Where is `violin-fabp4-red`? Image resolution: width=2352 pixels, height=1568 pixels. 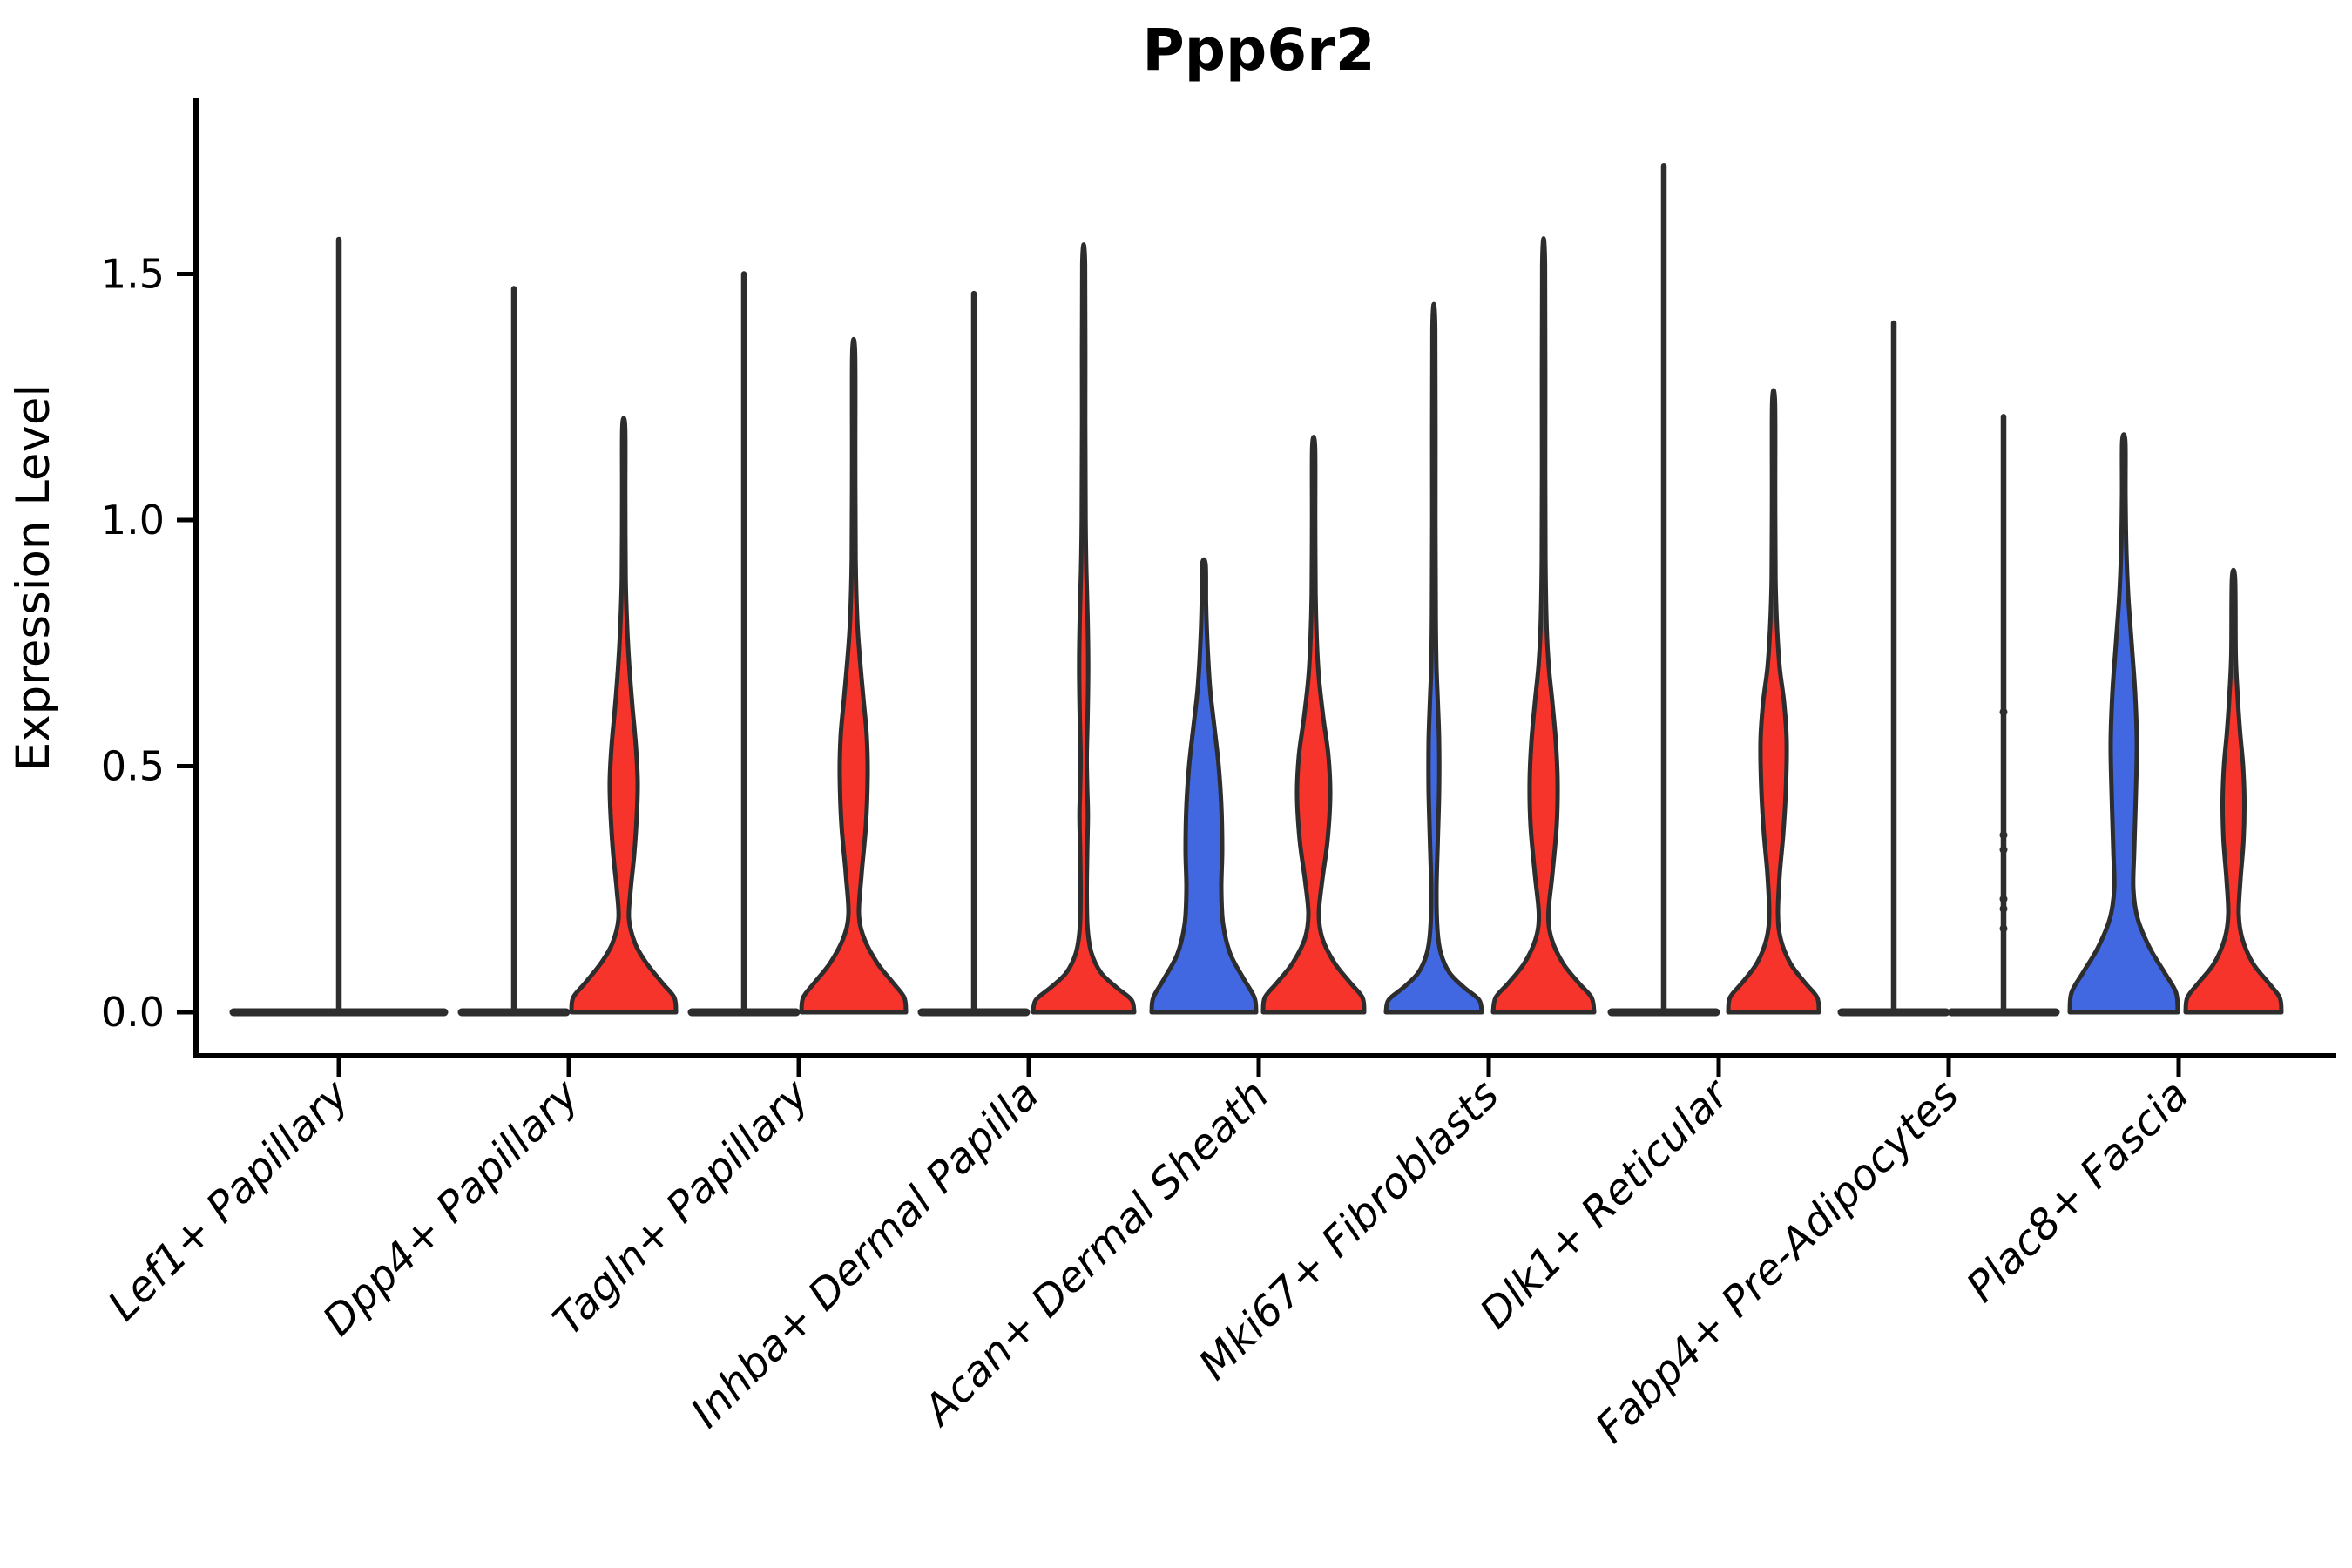 violin-fabp4-red is located at coordinates (2003, 716).